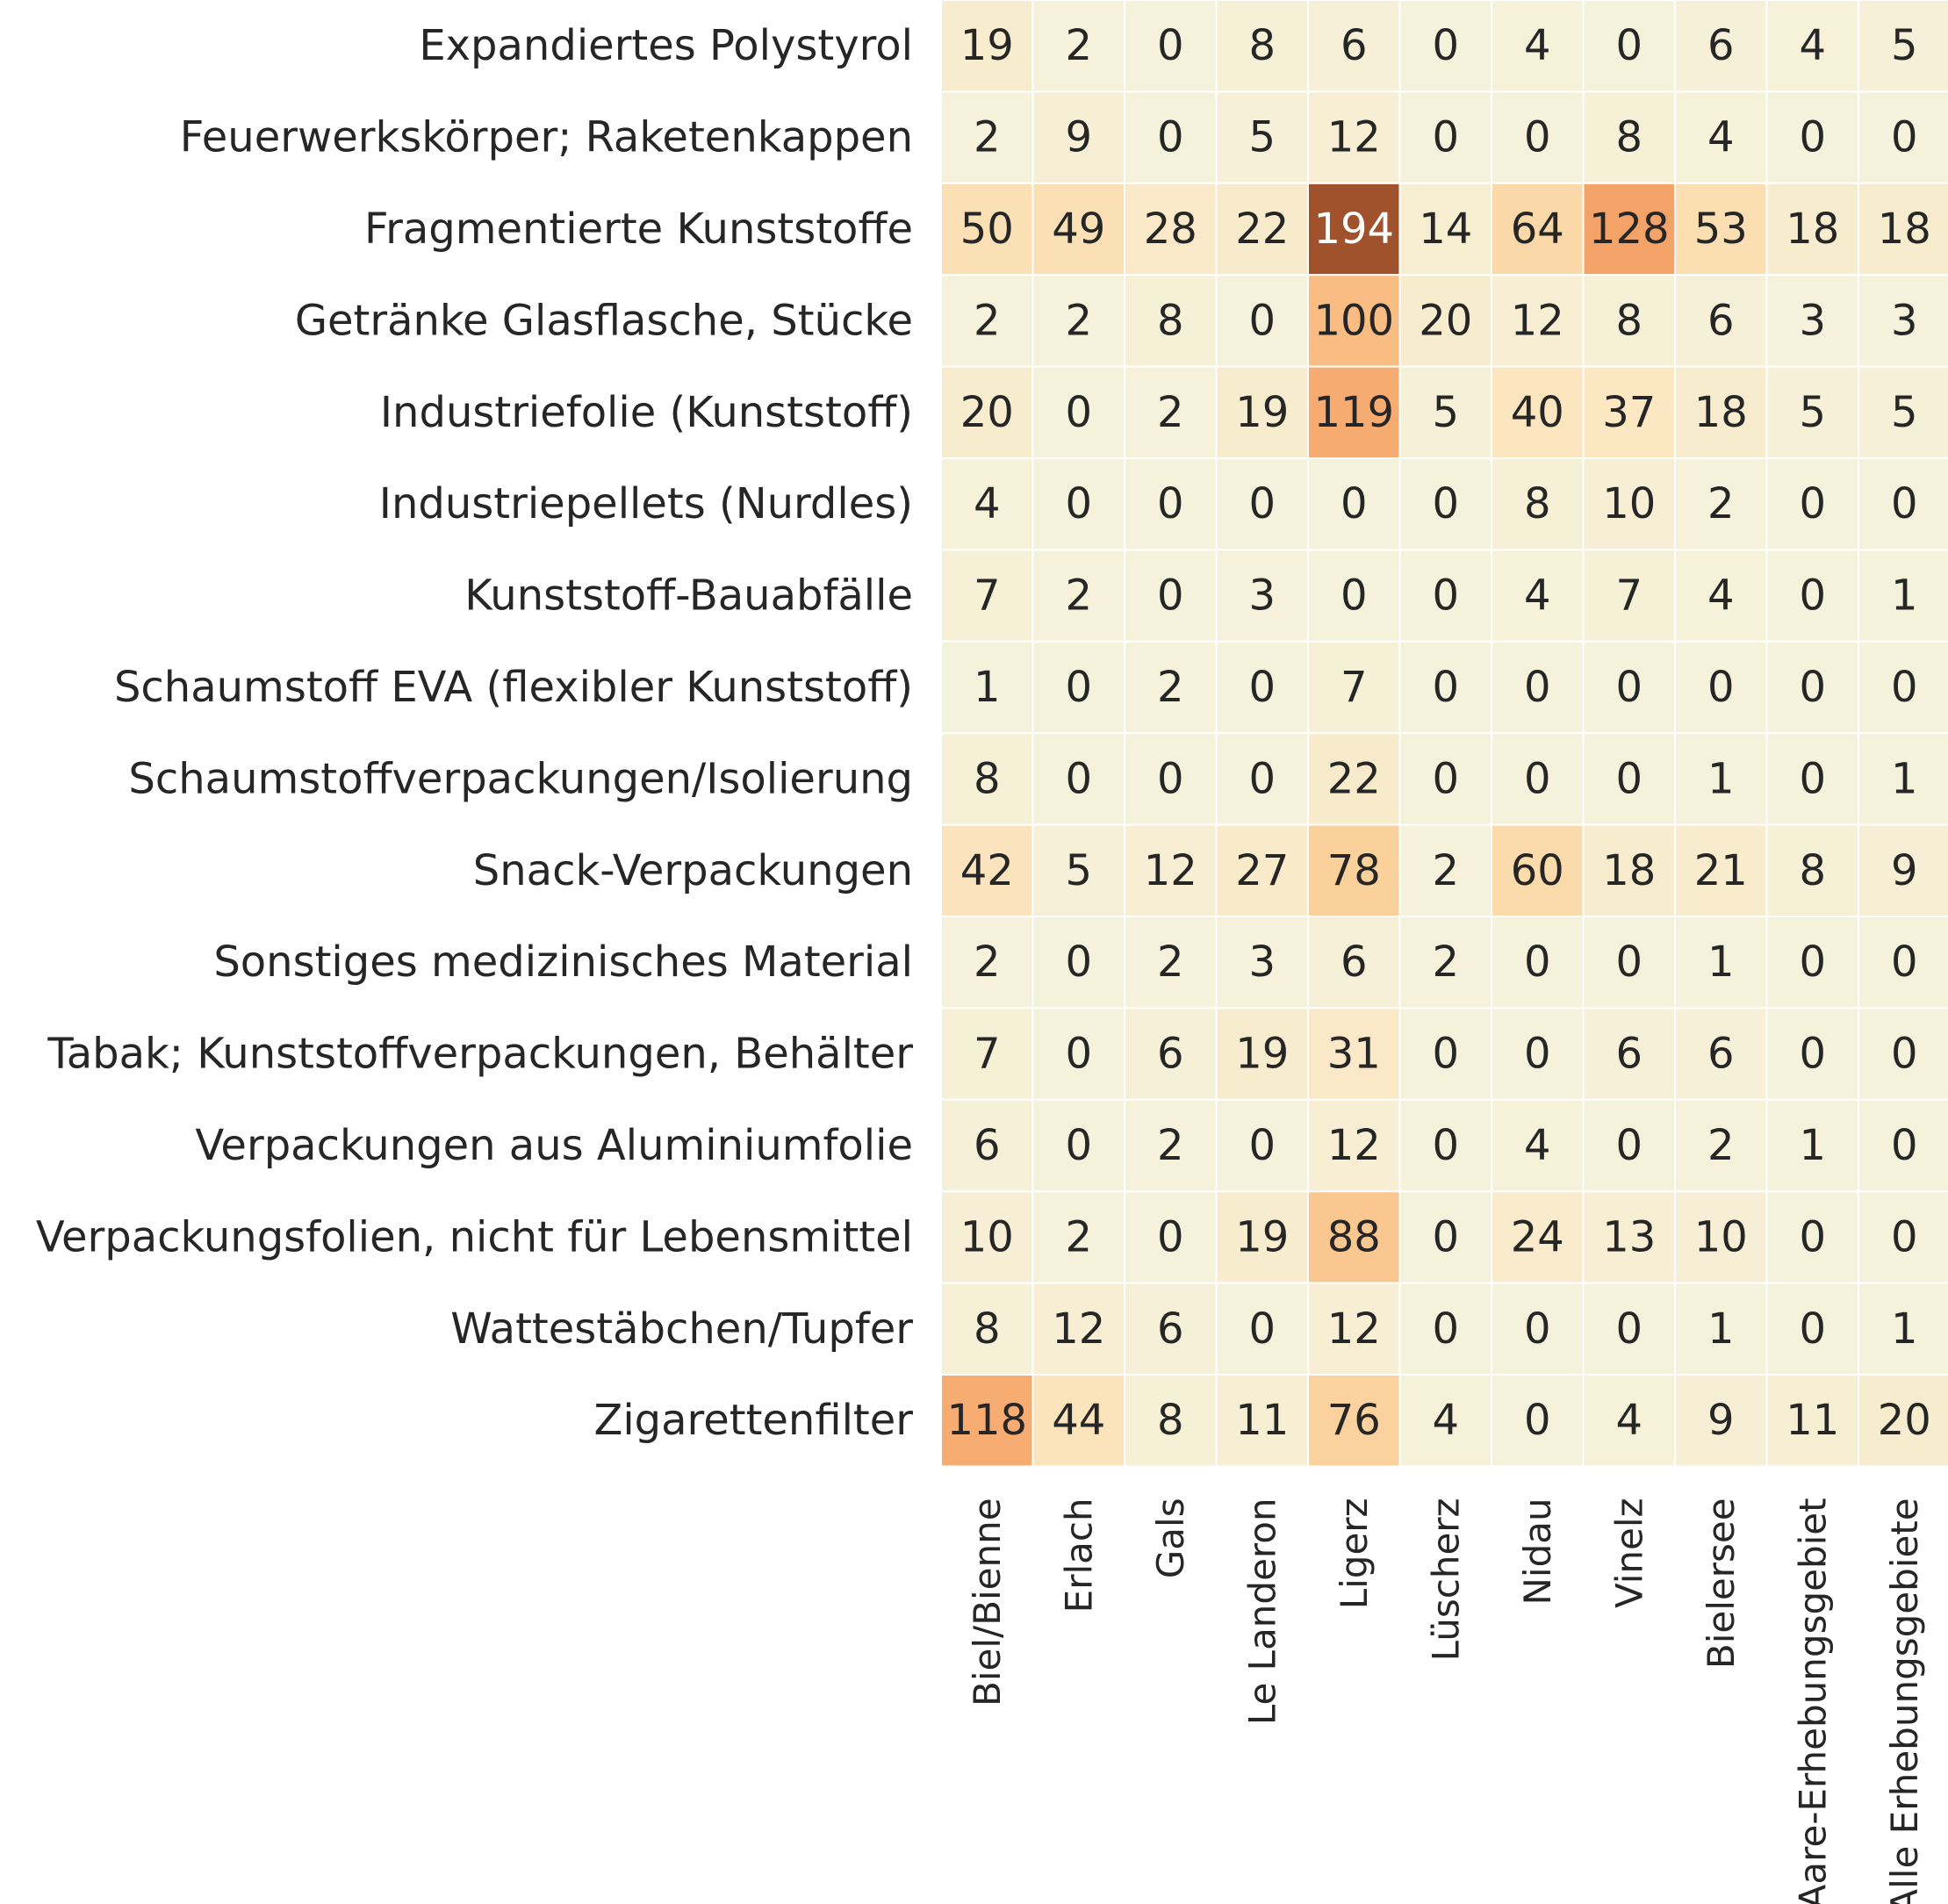 The height and width of the screenshot is (1904, 1948). Describe the element at coordinates (1078, 137) in the screenshot. I see `cell-value-label: 9` at that location.